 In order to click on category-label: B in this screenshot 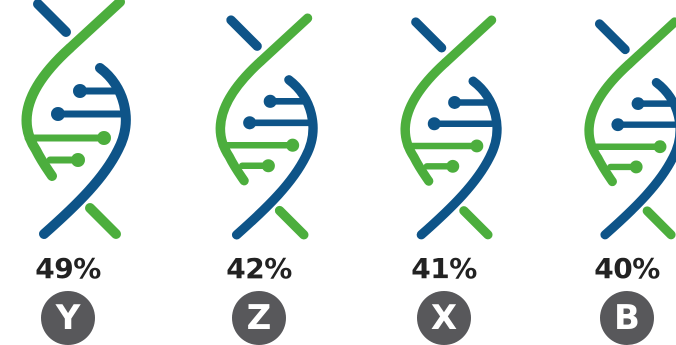, I will do `click(627, 318)`.